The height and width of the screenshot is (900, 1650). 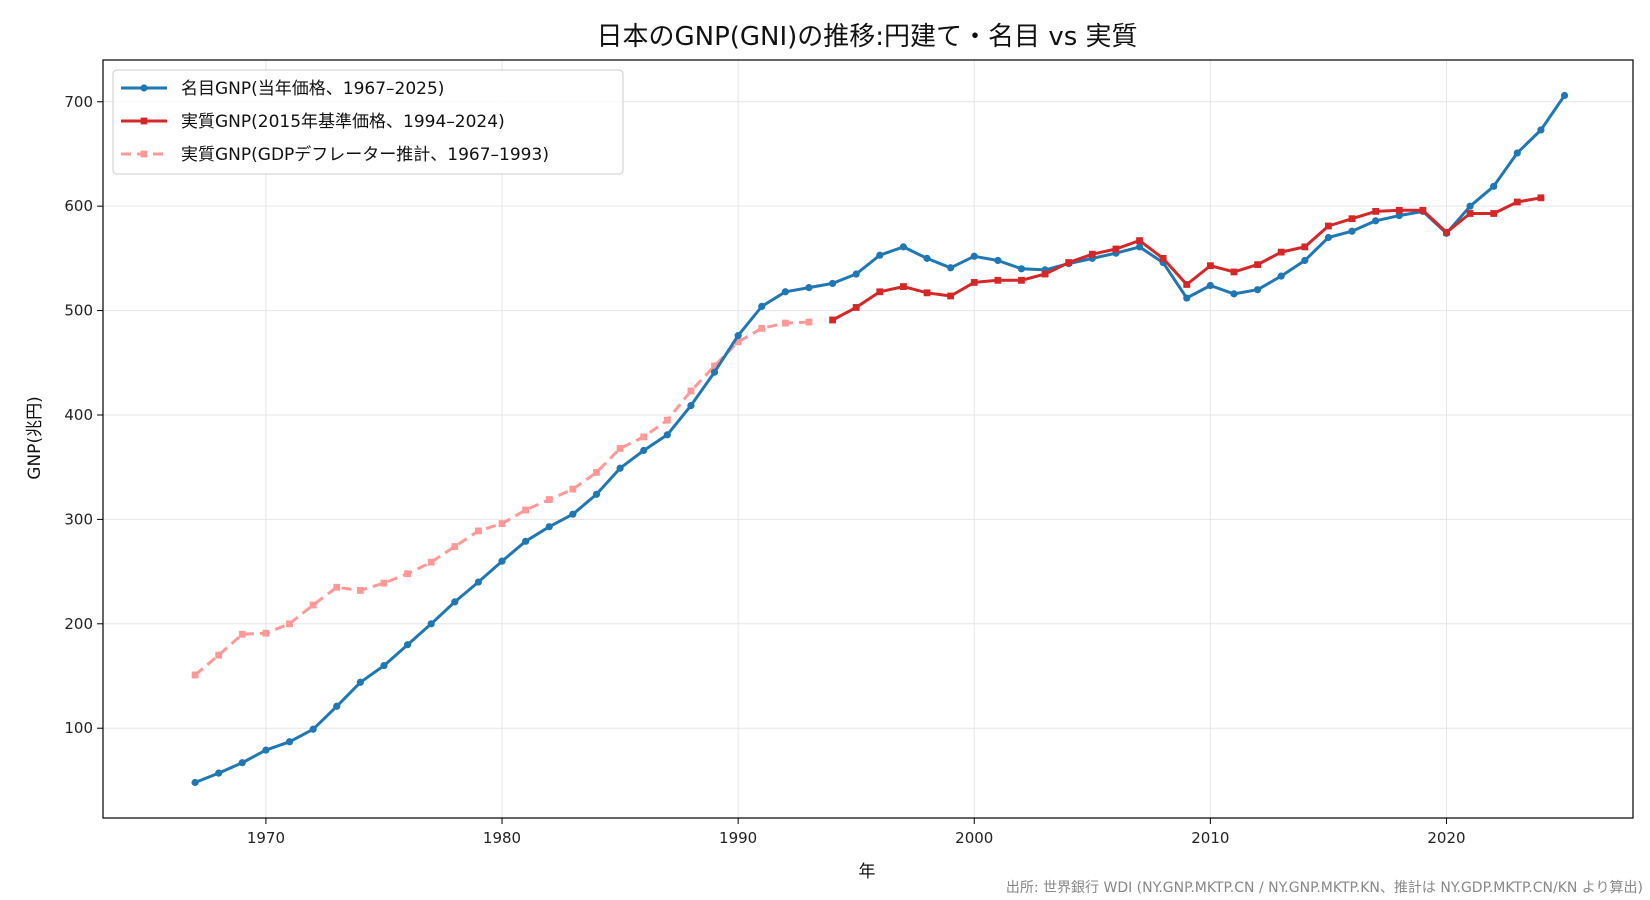 What do you see at coordinates (78, 311) in the screenshot?
I see `y-tick-label: 500` at bounding box center [78, 311].